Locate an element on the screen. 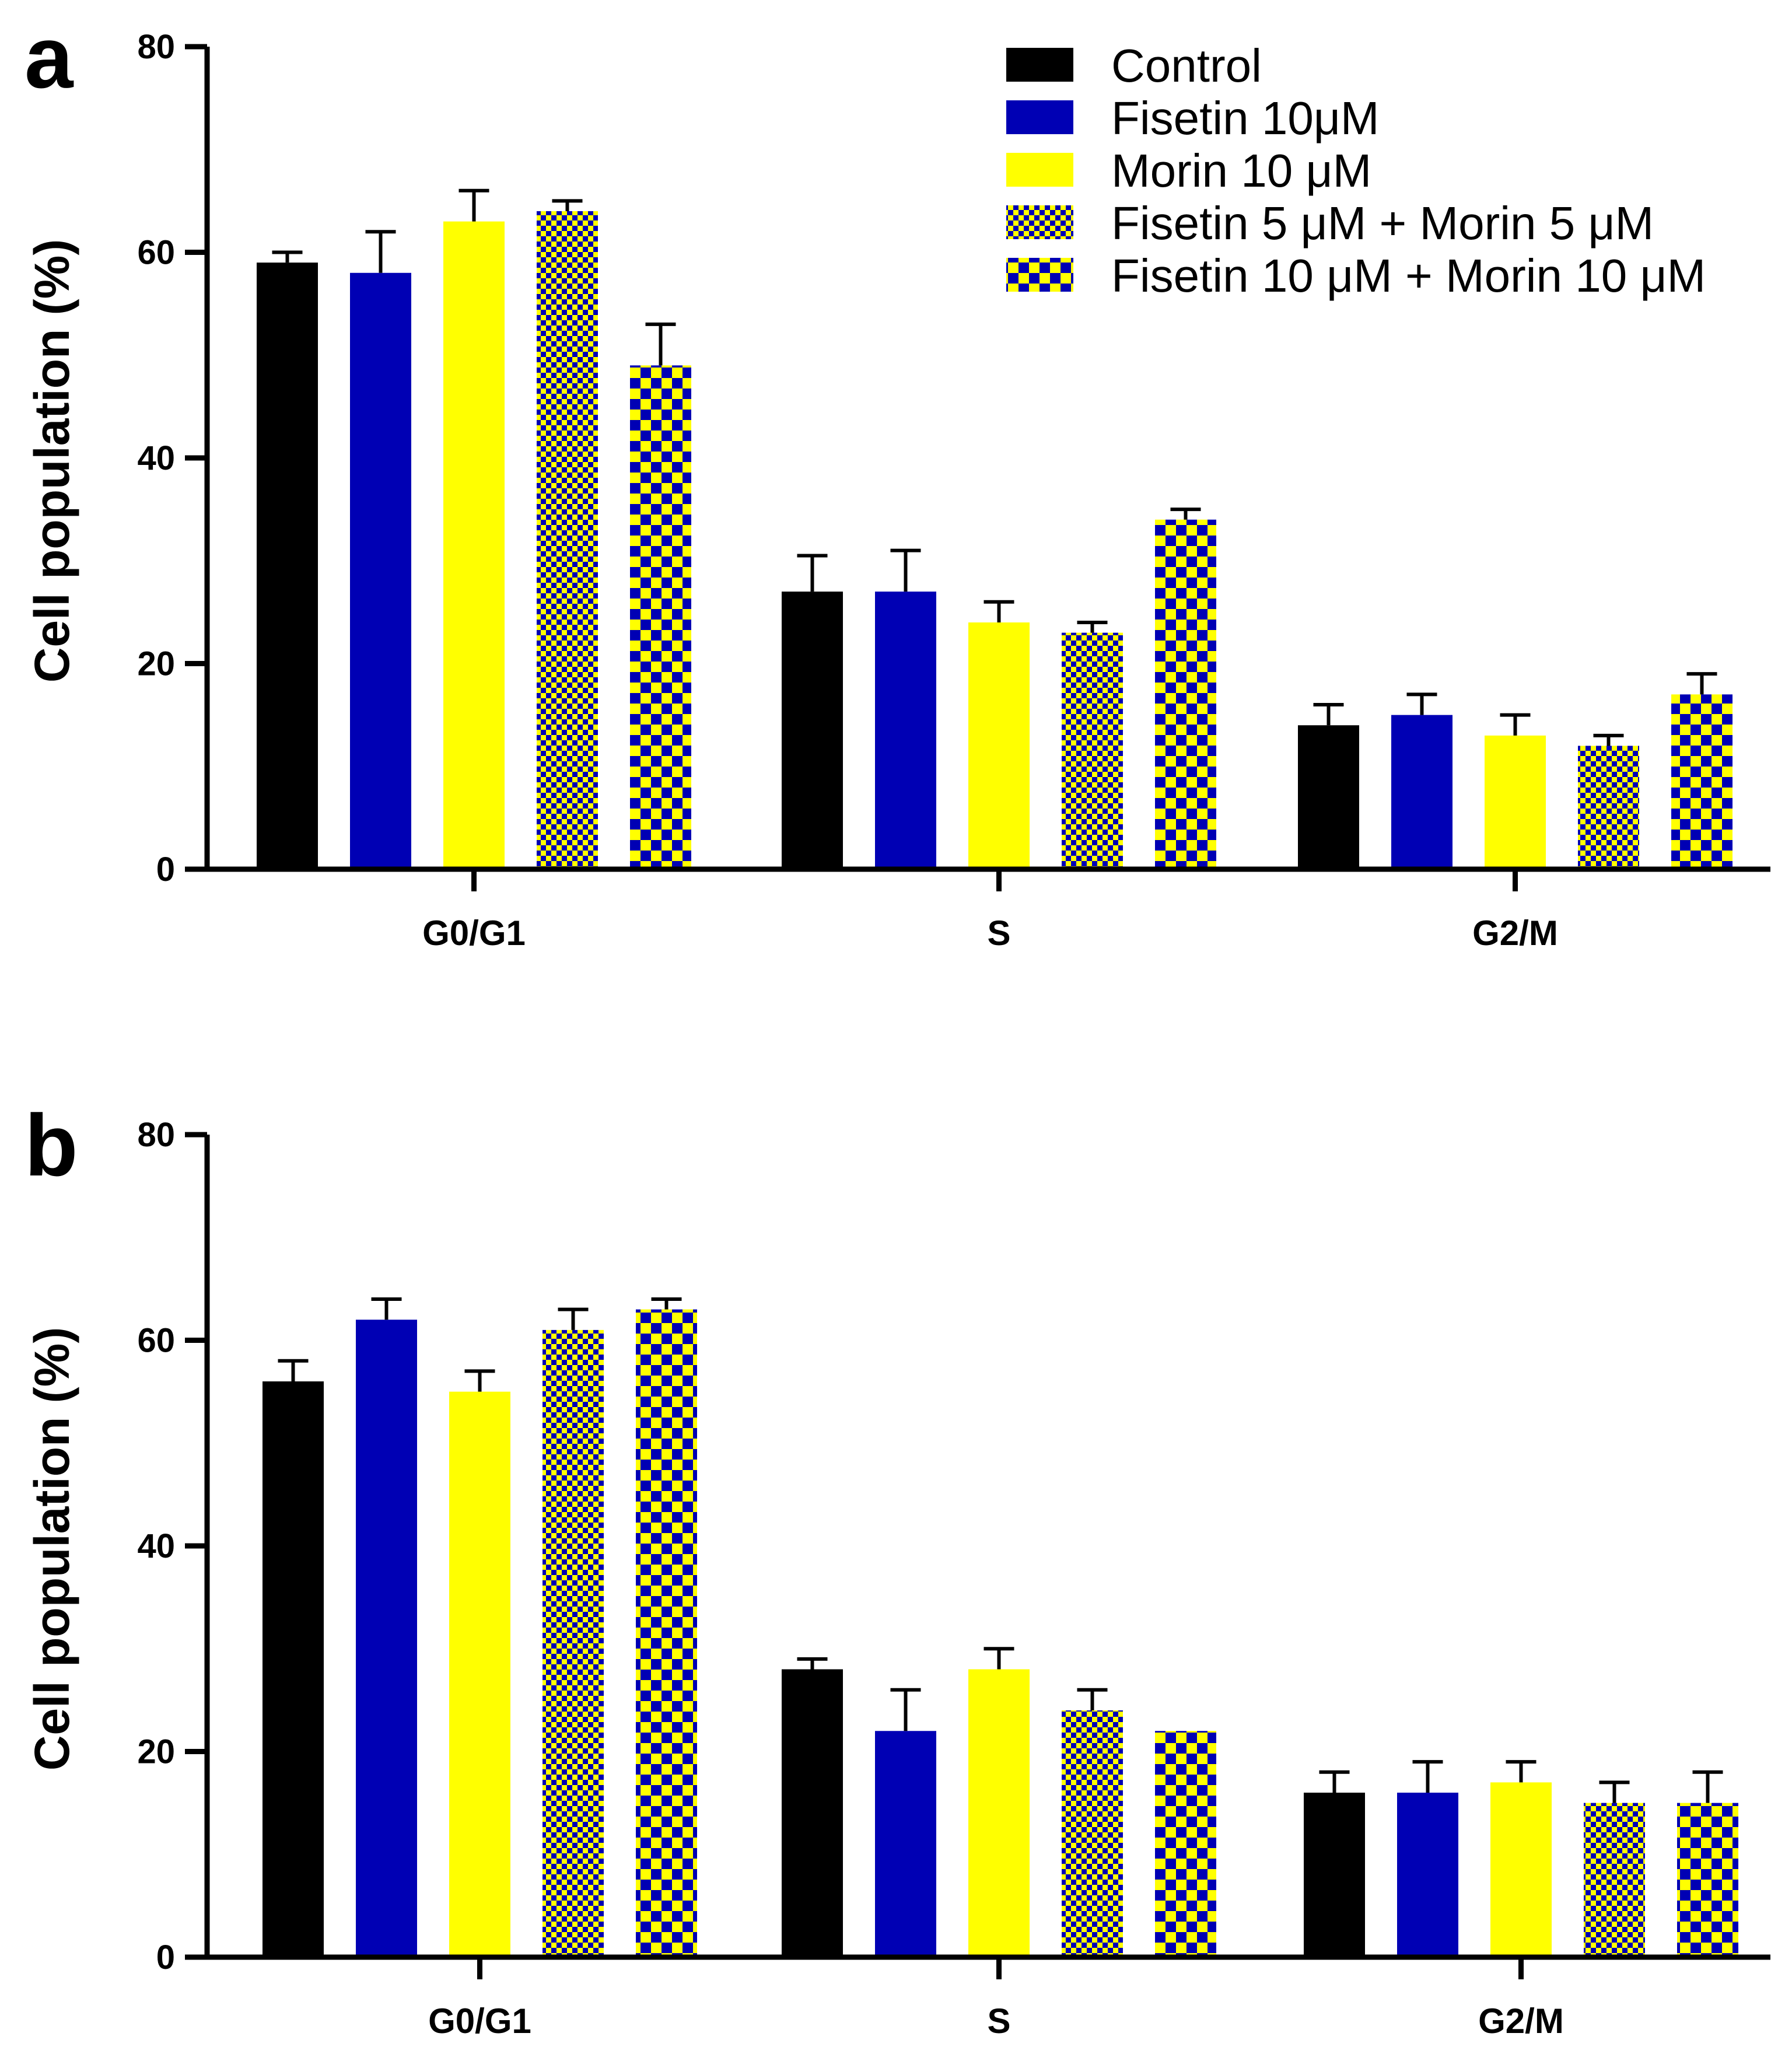 Image resolution: width=1792 pixels, height=2061 pixels. y-axis-title-a: Cell population (%) is located at coordinates (51, 461).